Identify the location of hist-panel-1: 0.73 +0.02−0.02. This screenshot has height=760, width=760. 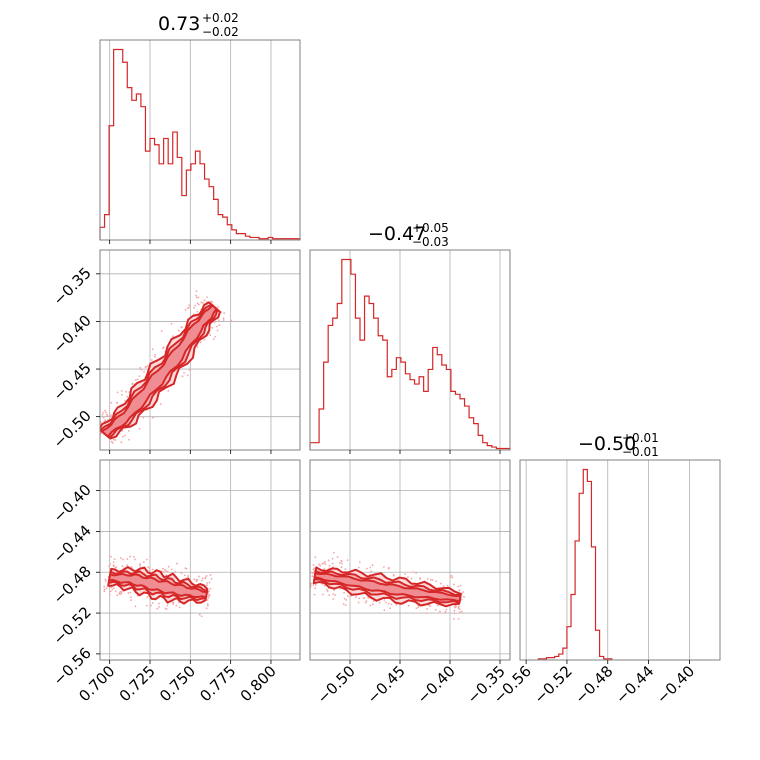
(200, 127).